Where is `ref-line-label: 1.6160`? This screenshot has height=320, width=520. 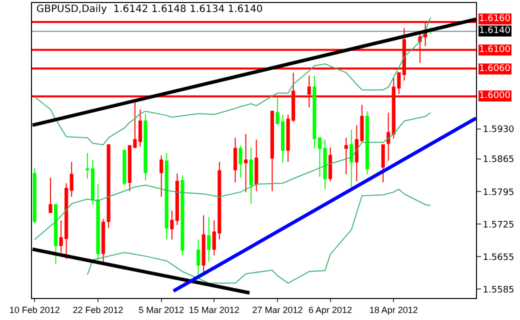 ref-line-label: 1.6160 is located at coordinates (495, 19).